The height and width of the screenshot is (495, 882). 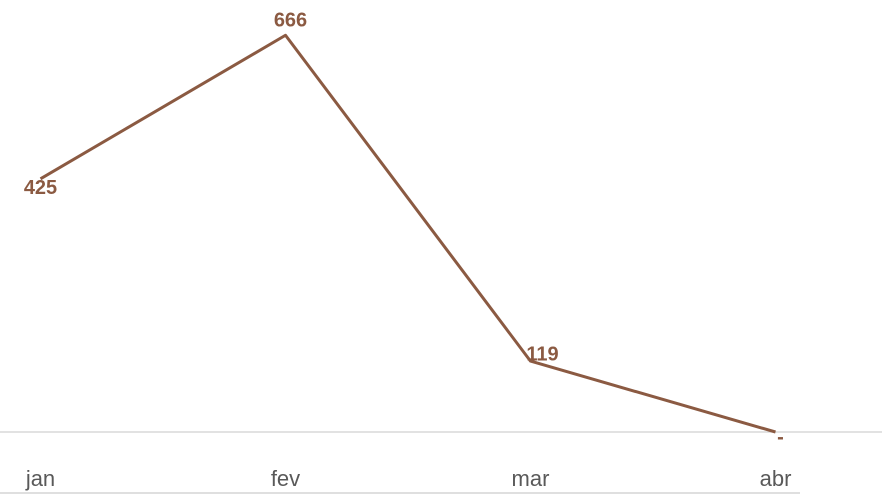 What do you see at coordinates (40, 188) in the screenshot?
I see `data-label: 425` at bounding box center [40, 188].